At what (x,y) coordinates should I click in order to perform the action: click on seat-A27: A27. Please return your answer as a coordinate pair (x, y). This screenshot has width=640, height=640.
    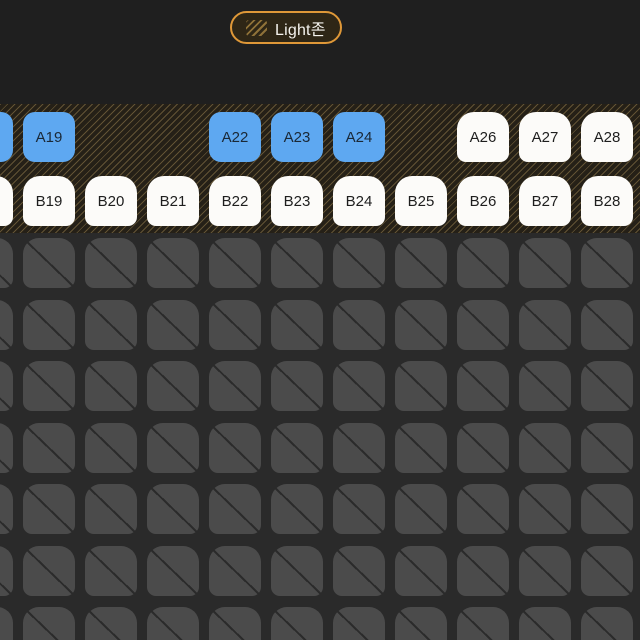
    Looking at the image, I should click on (545, 137).